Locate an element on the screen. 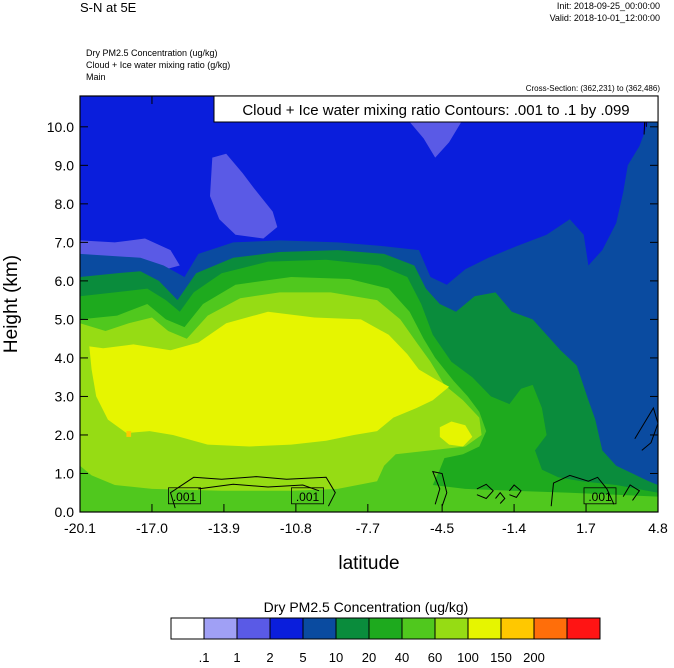 Image resolution: width=674 pixels, height=668 pixels. x-tick-label-0: -20.1 is located at coordinates (80, 528).